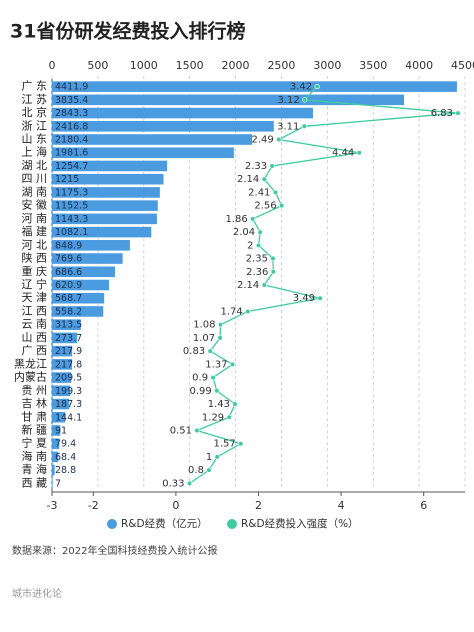  Describe the element at coordinates (219, 404) in the screenshot. I see `line-value-label: 1.43` at that location.